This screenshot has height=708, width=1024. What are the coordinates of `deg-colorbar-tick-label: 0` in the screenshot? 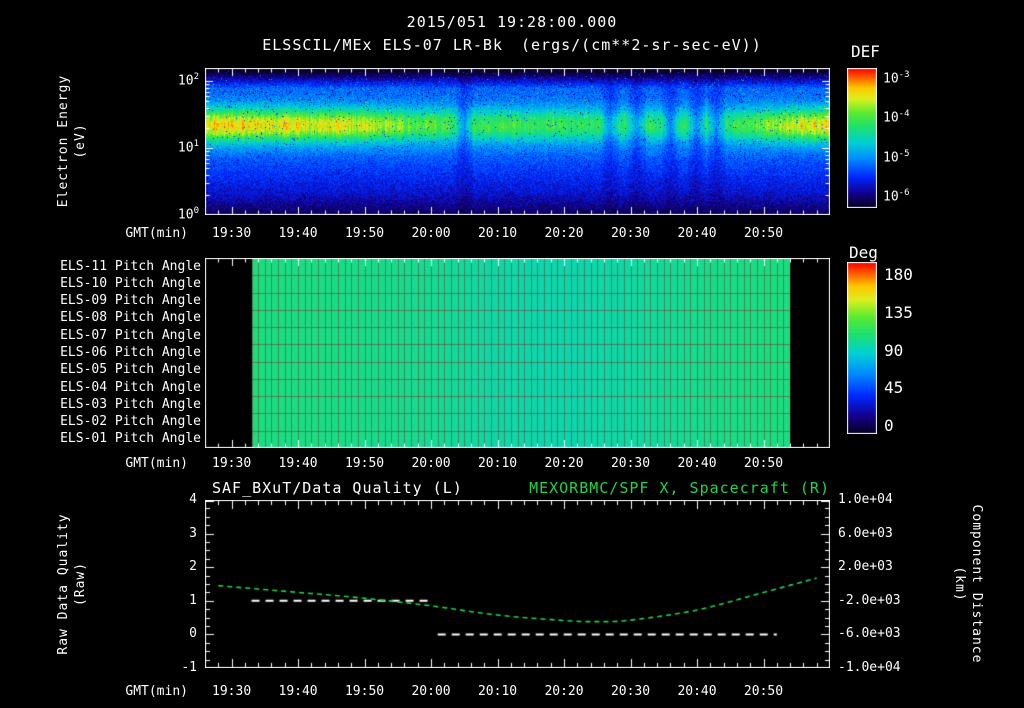 It's located at (889, 426).